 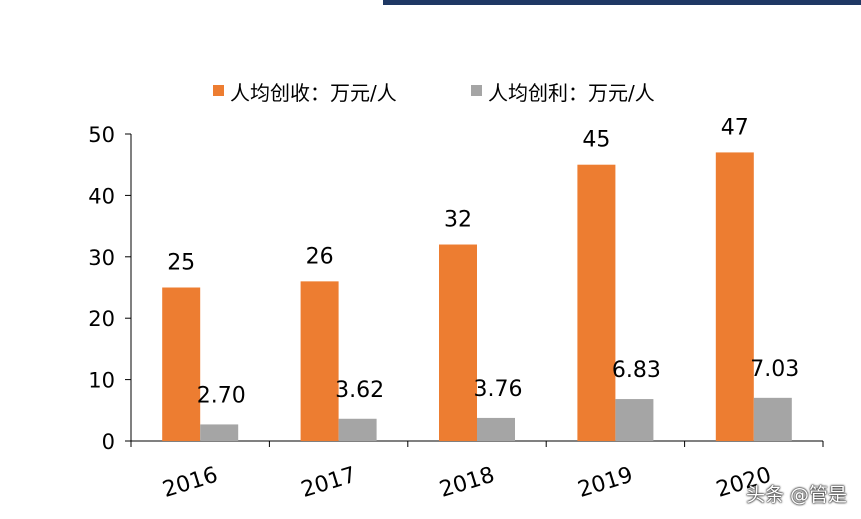 I want to click on x-axis: 2016 2017 2018 2019 2020, so click(x=477, y=471).